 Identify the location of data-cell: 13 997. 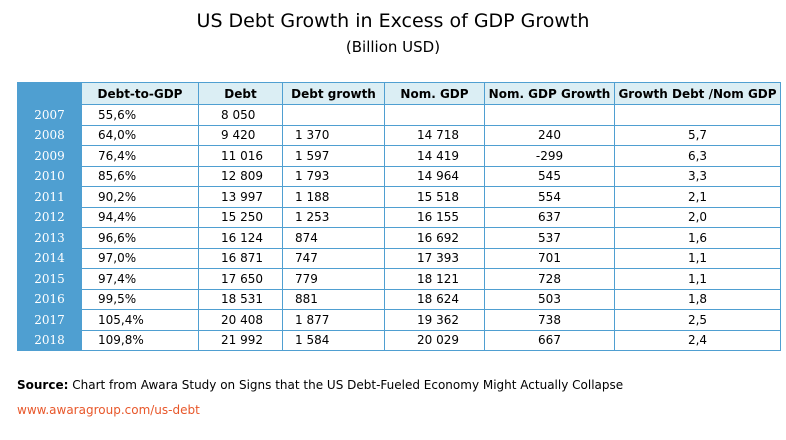
(240, 197).